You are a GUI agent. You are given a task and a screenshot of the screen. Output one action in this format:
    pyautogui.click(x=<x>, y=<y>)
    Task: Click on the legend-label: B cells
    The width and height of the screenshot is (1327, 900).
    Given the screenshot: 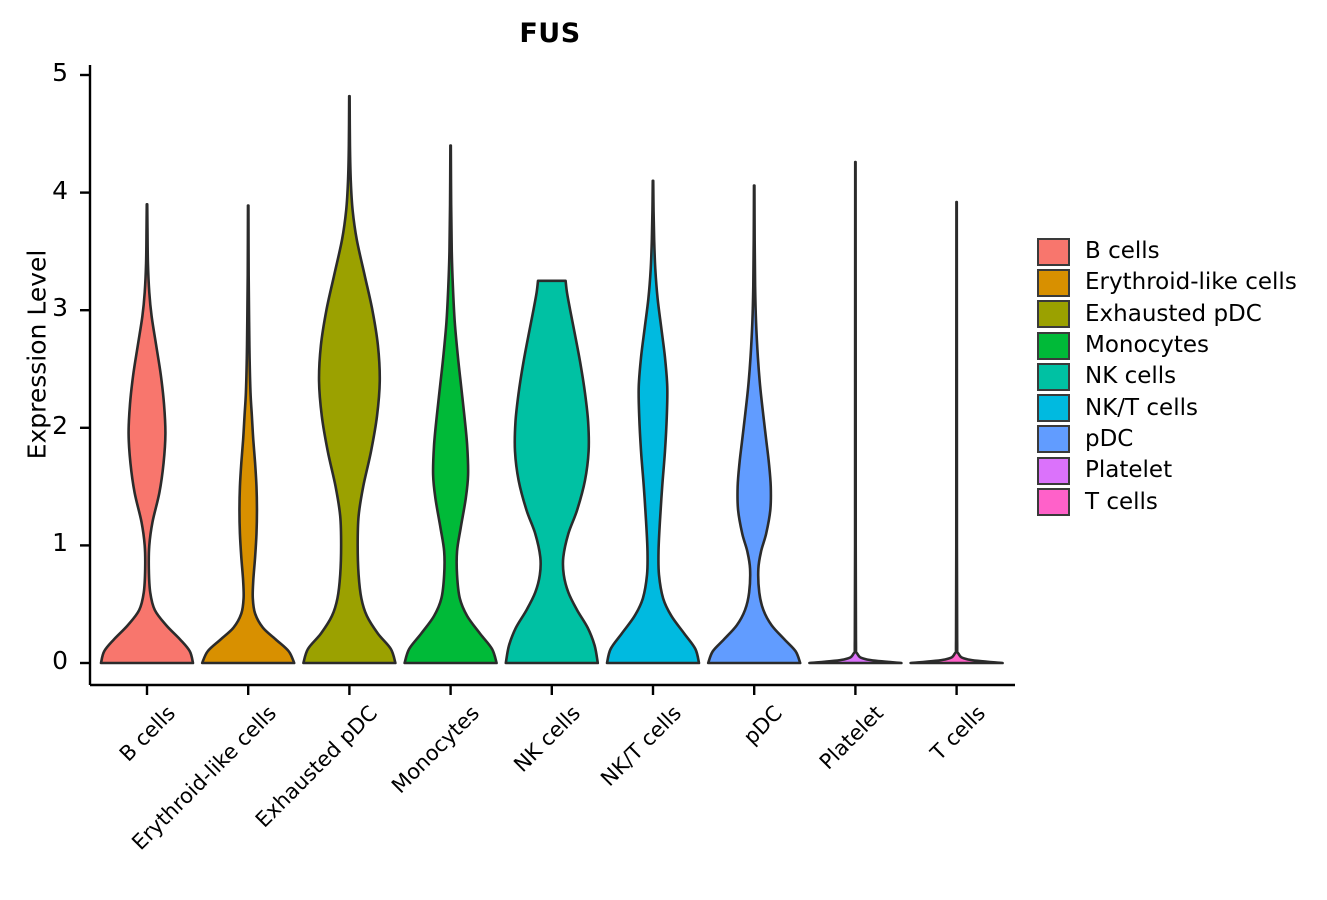 What is the action you would take?
    pyautogui.click(x=1122, y=251)
    